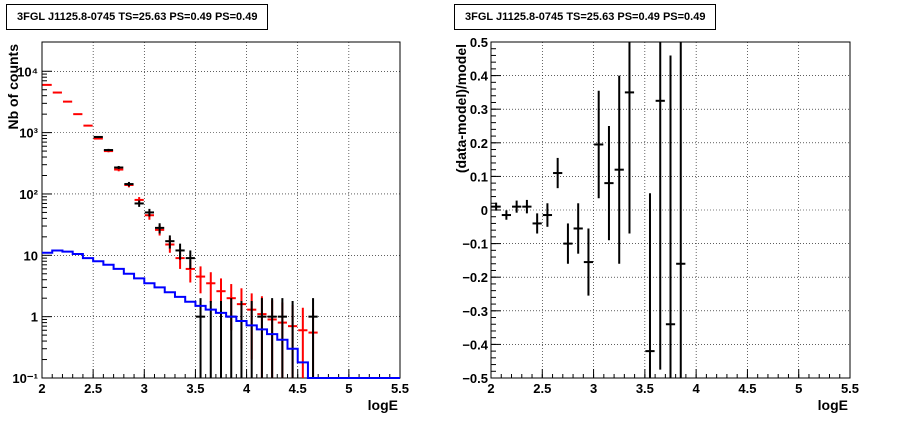  Describe the element at coordinates (13, 87) in the screenshot. I see `left-y-axis-label: Nb of counts` at that location.